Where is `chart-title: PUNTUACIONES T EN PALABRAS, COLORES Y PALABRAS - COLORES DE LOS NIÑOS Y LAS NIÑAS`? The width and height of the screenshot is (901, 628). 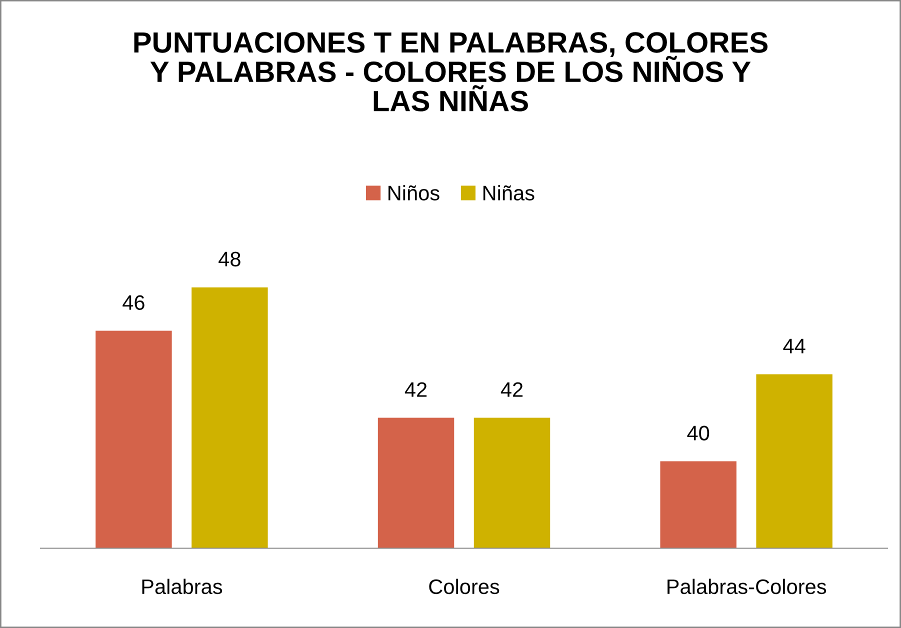 chart-title: PUNTUACIONES T EN PALABRAS, COLORES Y PALABRAS - COLORES DE LOS NIÑOS Y LAS NIÑAS is located at coordinates (451, 72).